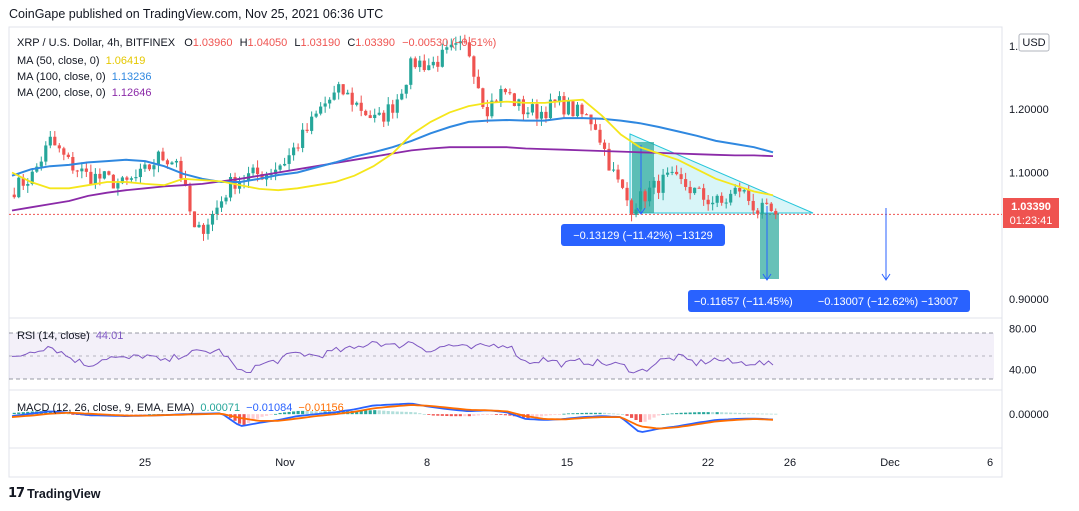 The height and width of the screenshot is (511, 1079). I want to click on rsi-legend: RSI (14, close) 44.01, so click(70, 336).